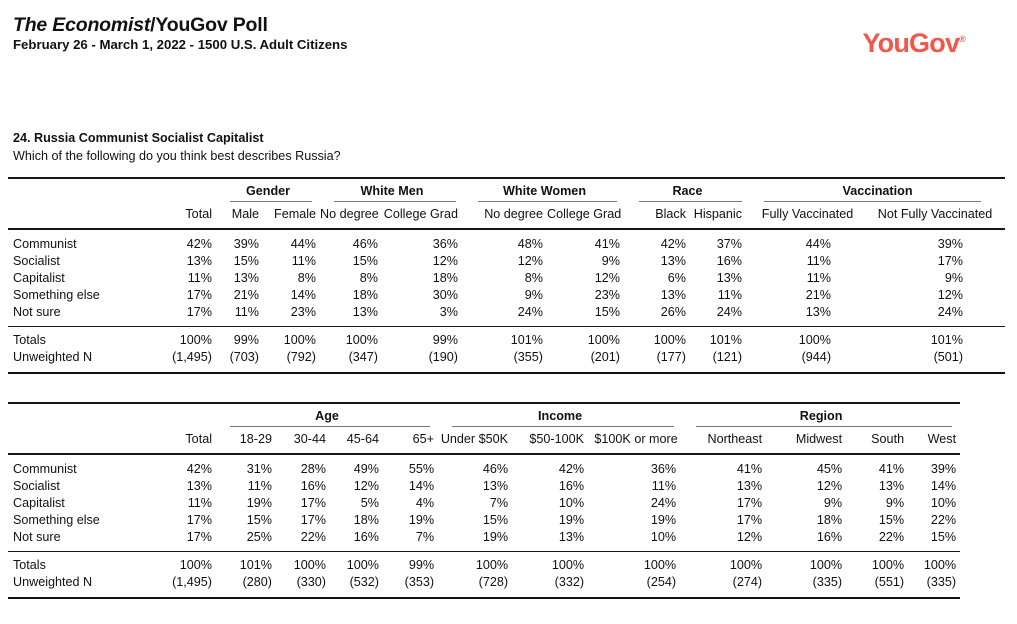 This screenshot has height=624, width=1017. What do you see at coordinates (749, 469) in the screenshot?
I see `cell: 41%` at bounding box center [749, 469].